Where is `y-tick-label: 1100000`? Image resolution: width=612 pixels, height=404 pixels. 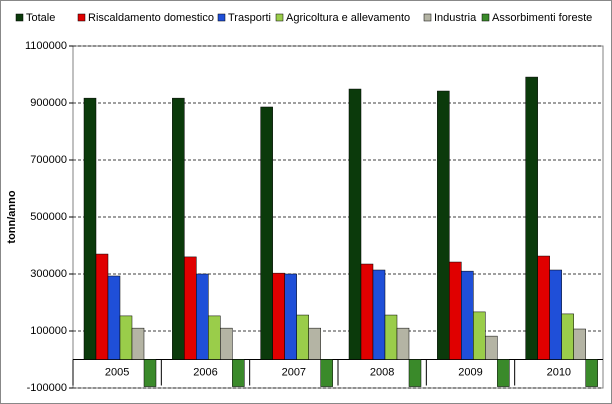
y-tick-label: 1100000 is located at coordinates (46, 46).